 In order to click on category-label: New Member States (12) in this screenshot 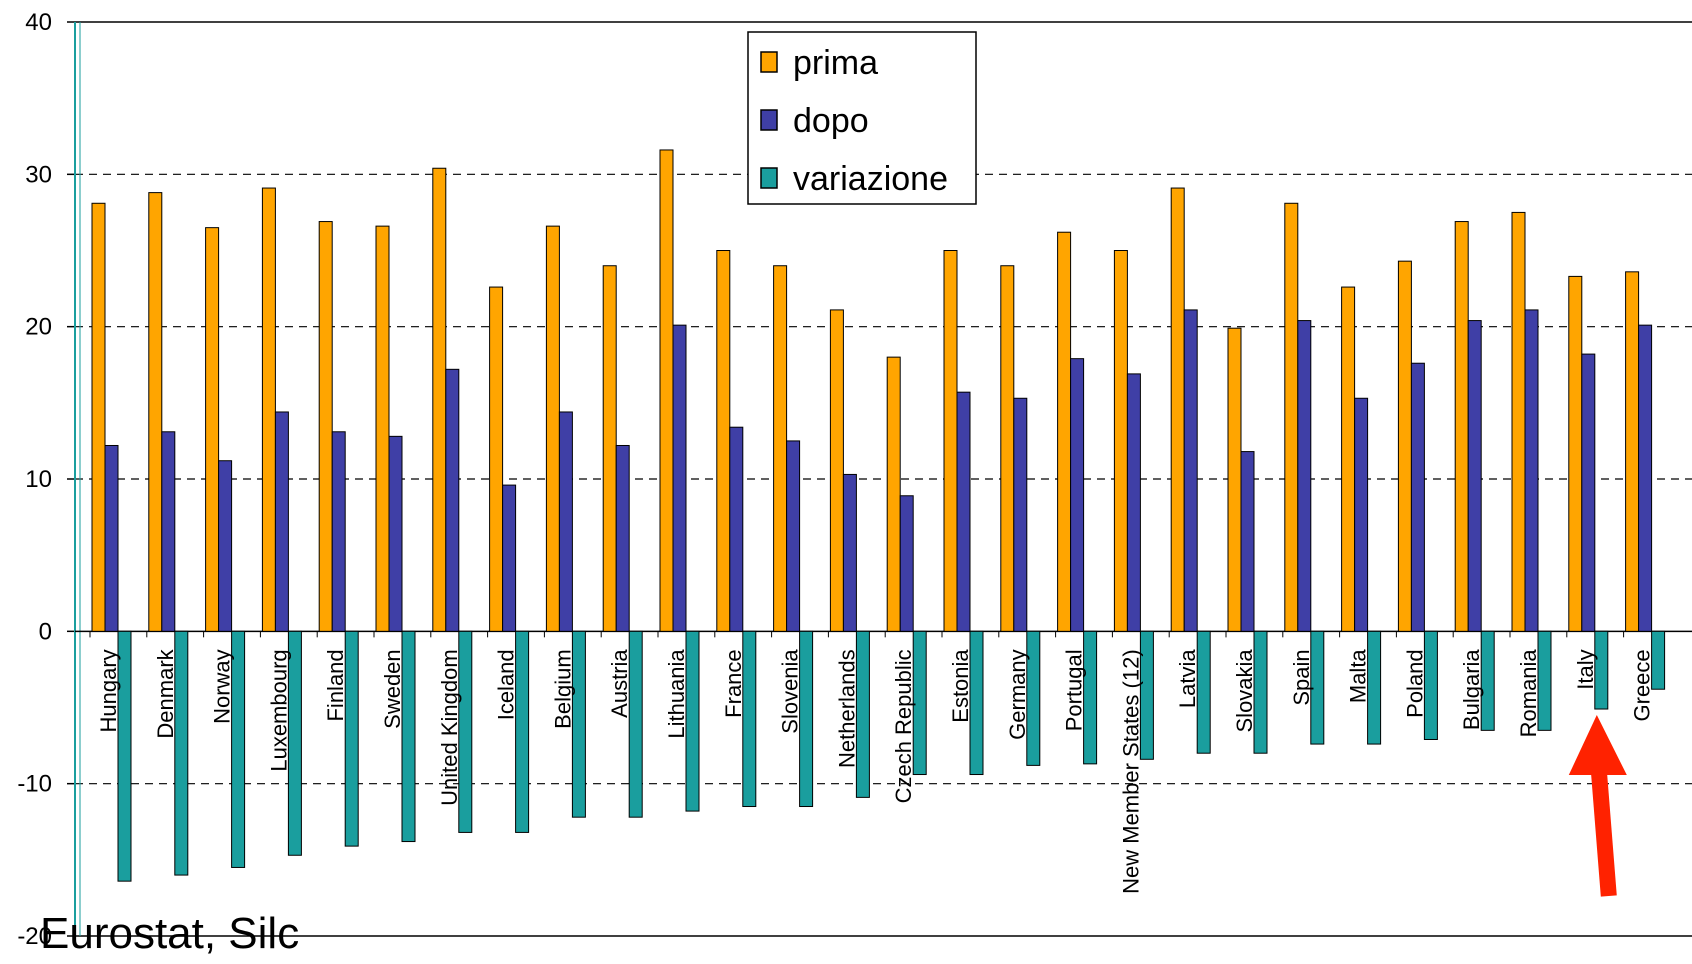, I will do `click(1130, 771)`.